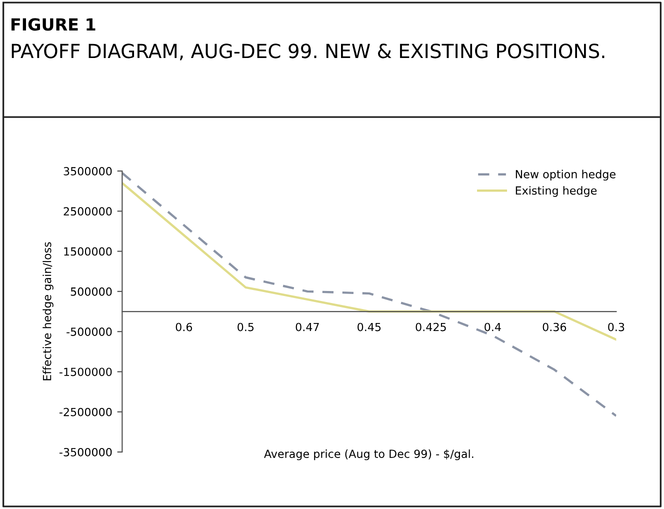  Describe the element at coordinates (184, 327) in the screenshot. I see `x-tick-label: 0.6` at that location.